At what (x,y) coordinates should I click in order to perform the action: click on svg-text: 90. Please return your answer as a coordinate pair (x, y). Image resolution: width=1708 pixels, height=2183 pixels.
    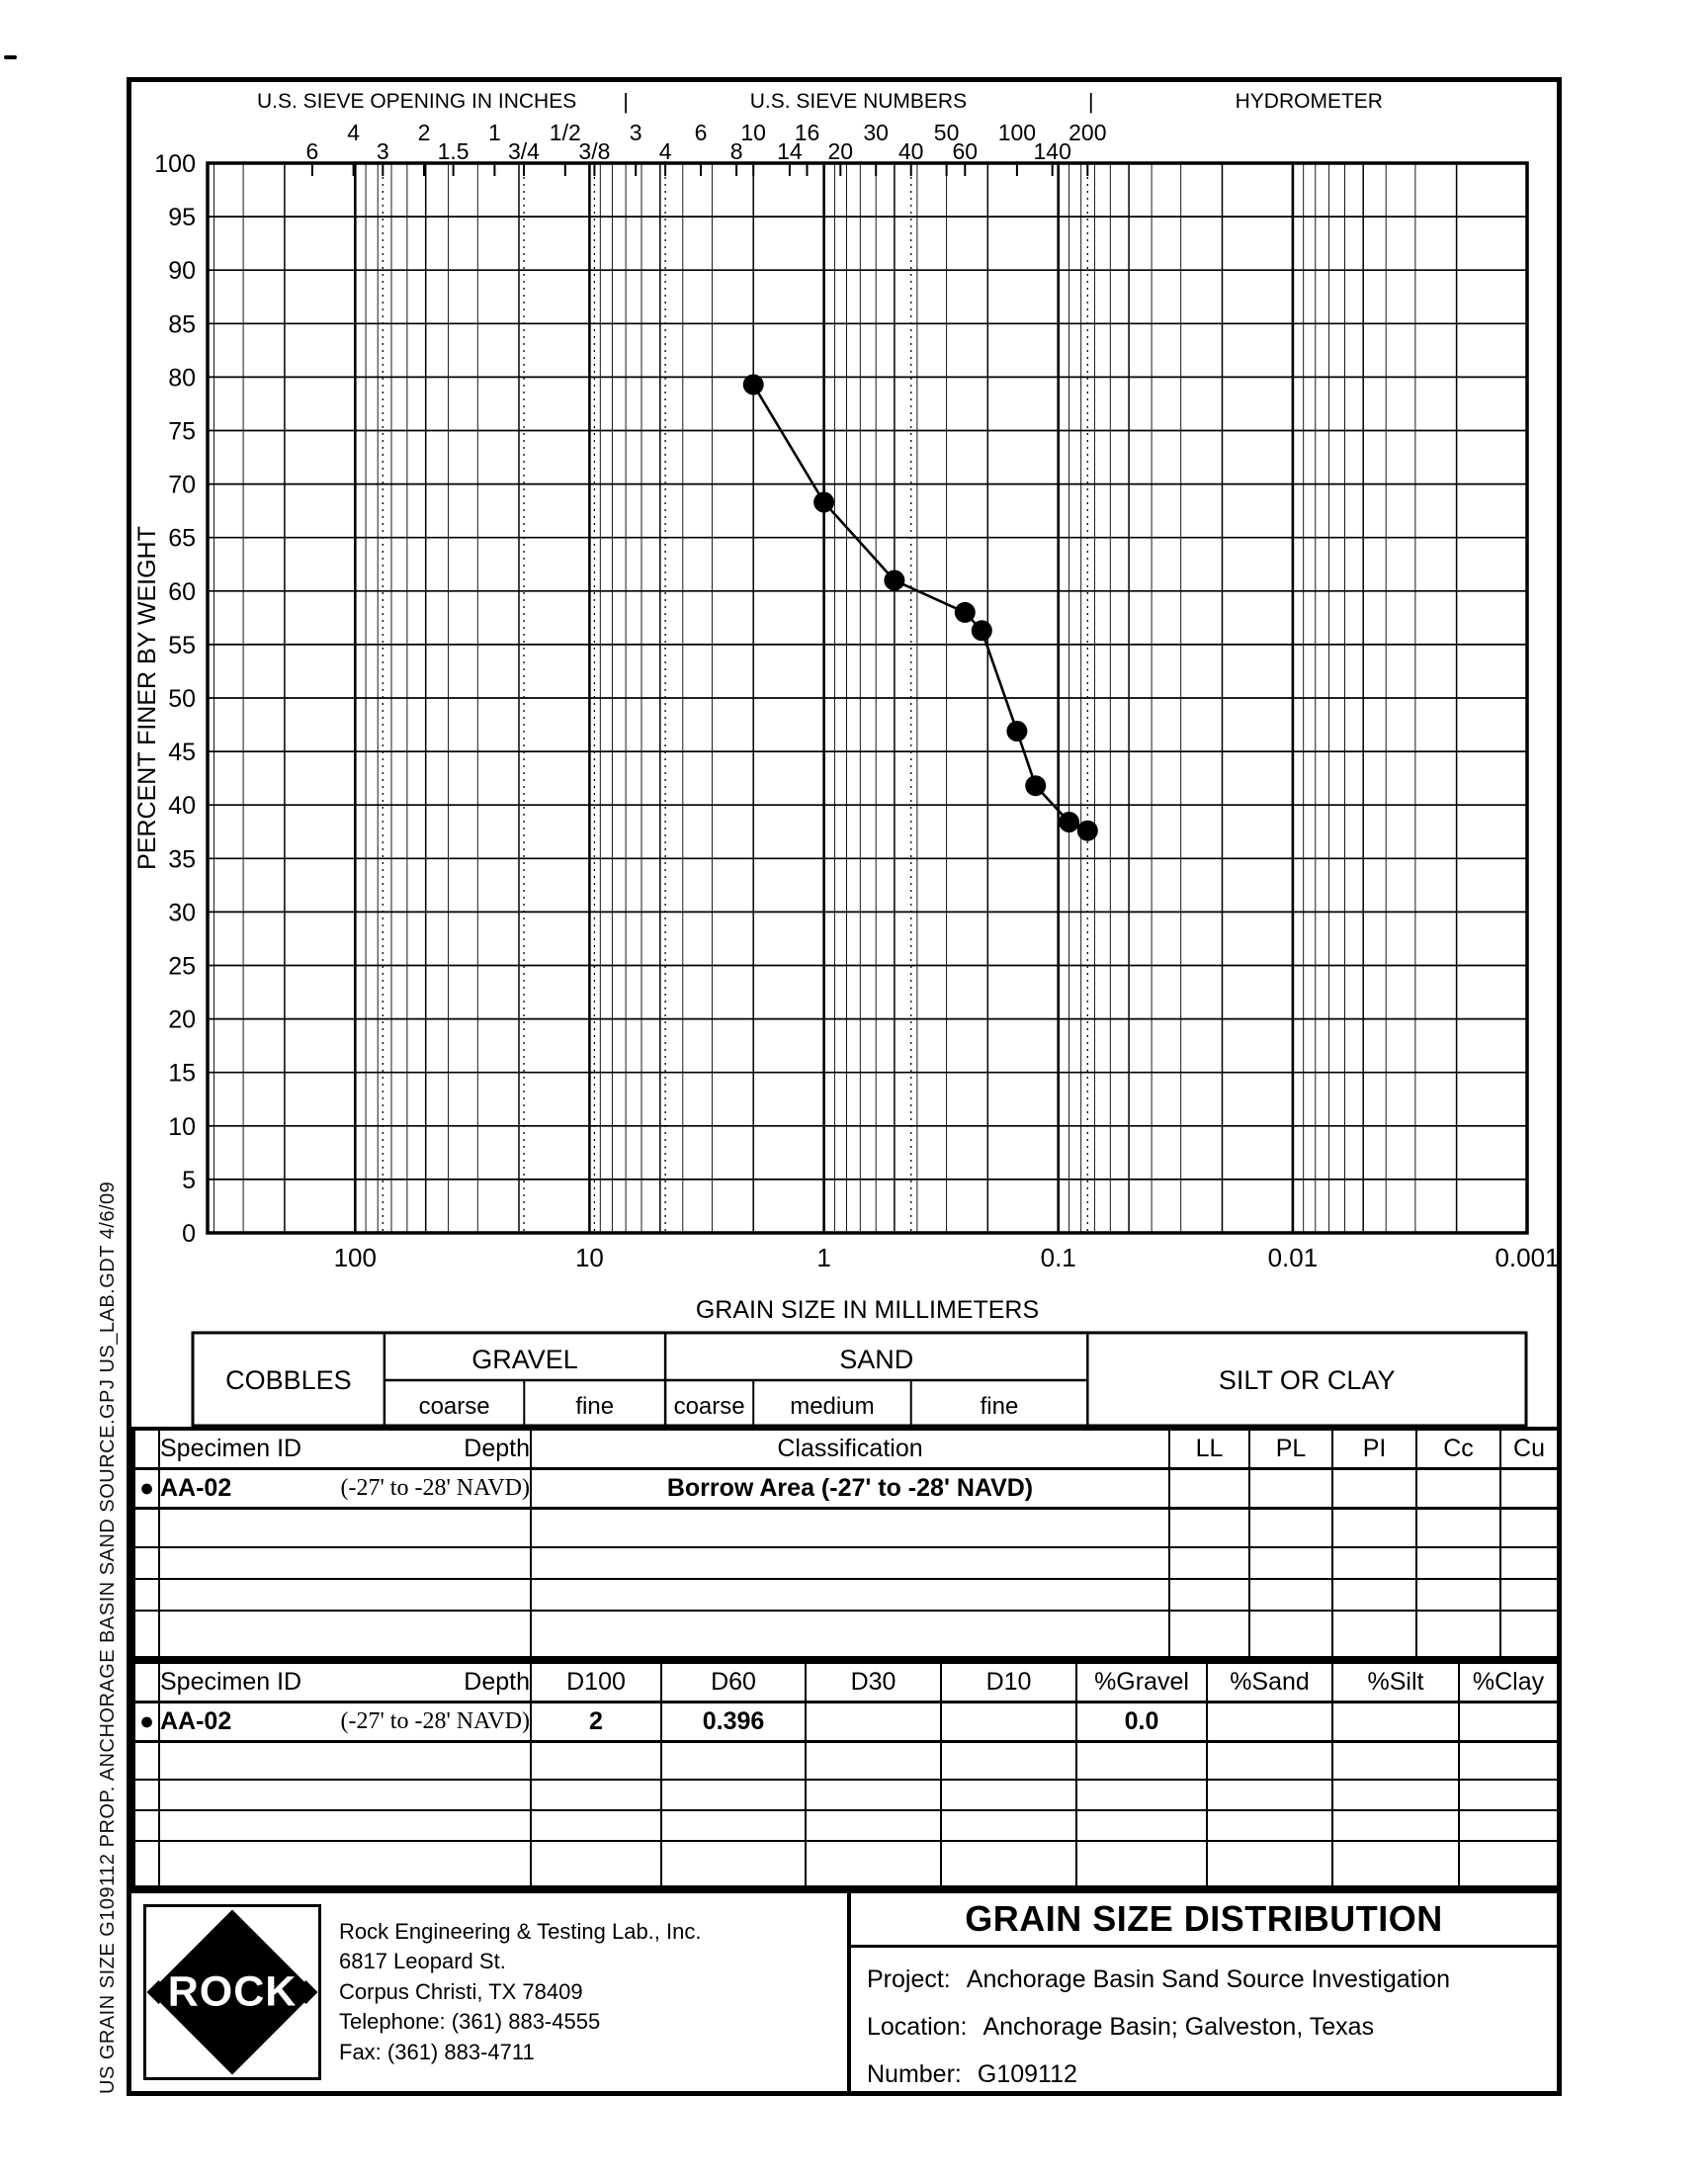
    Looking at the image, I should click on (182, 271).